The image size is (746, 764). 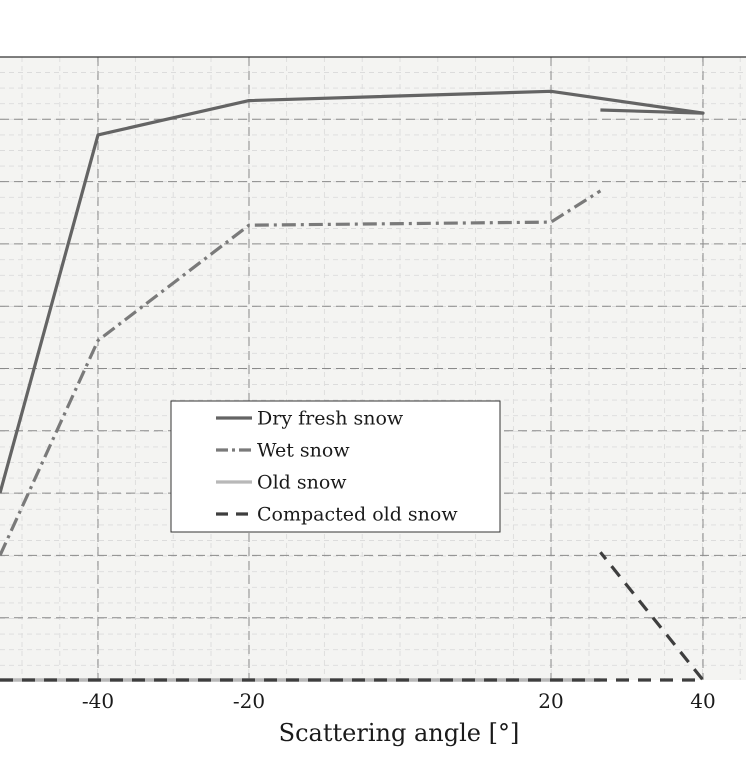 I want to click on x-tick-label: 20, so click(x=550, y=701).